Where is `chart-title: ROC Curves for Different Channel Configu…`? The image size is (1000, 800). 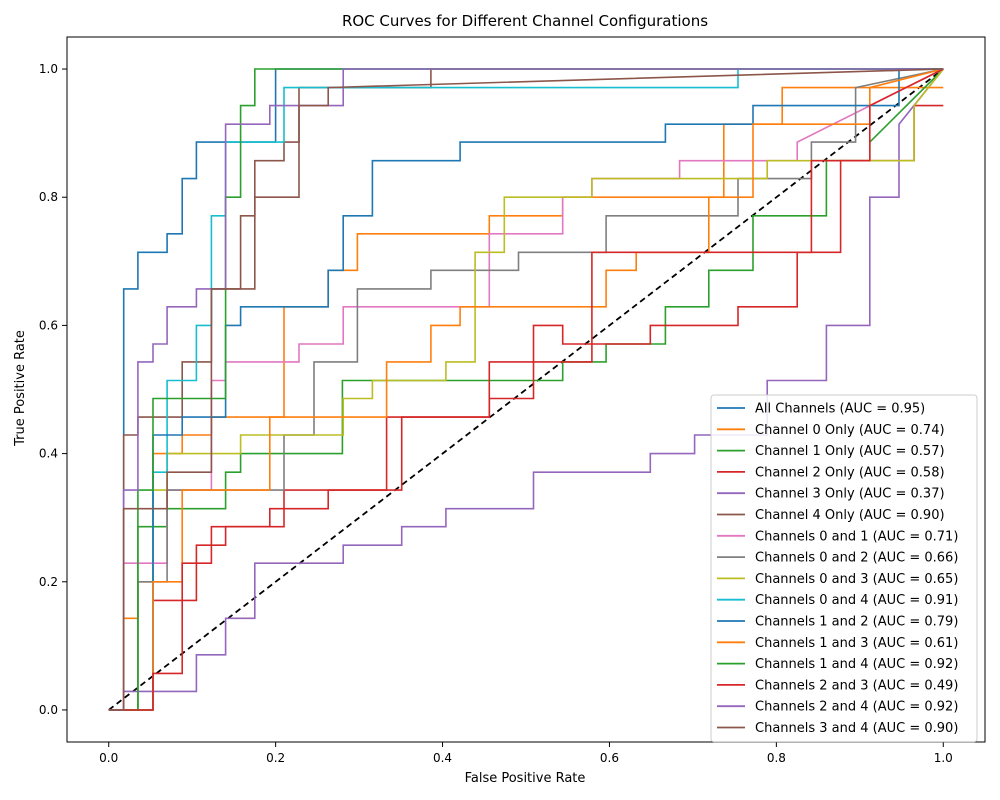 chart-title: ROC Curves for Different Channel Configu… is located at coordinates (525, 21).